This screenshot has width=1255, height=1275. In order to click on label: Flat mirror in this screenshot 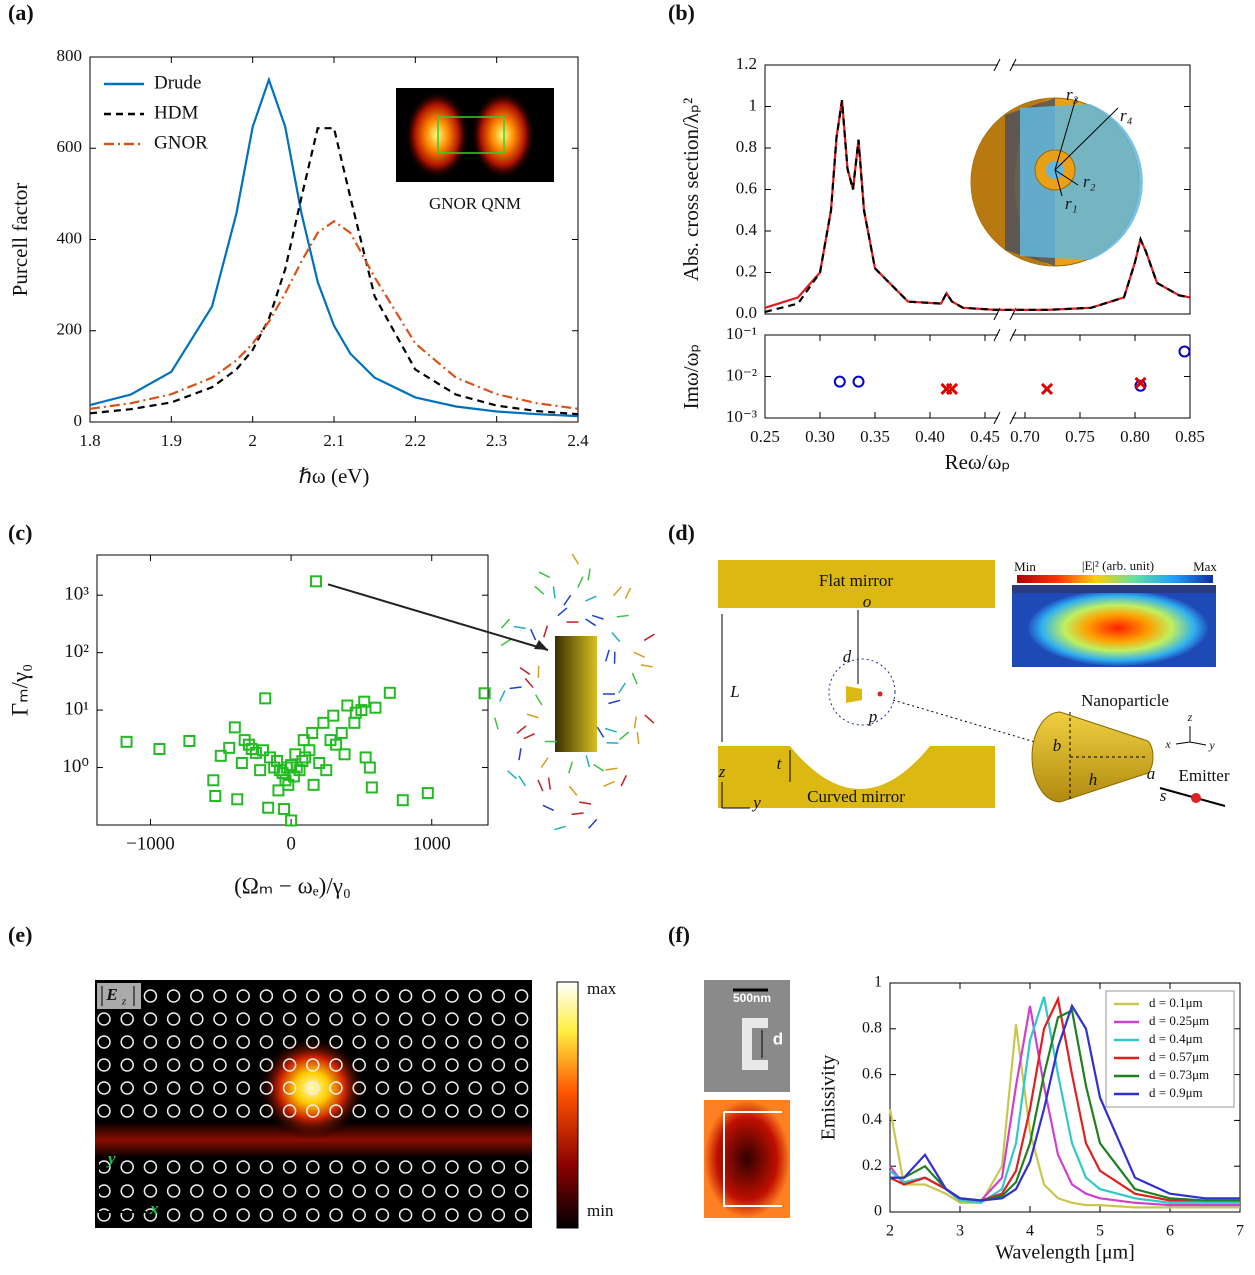, I will do `click(856, 580)`.